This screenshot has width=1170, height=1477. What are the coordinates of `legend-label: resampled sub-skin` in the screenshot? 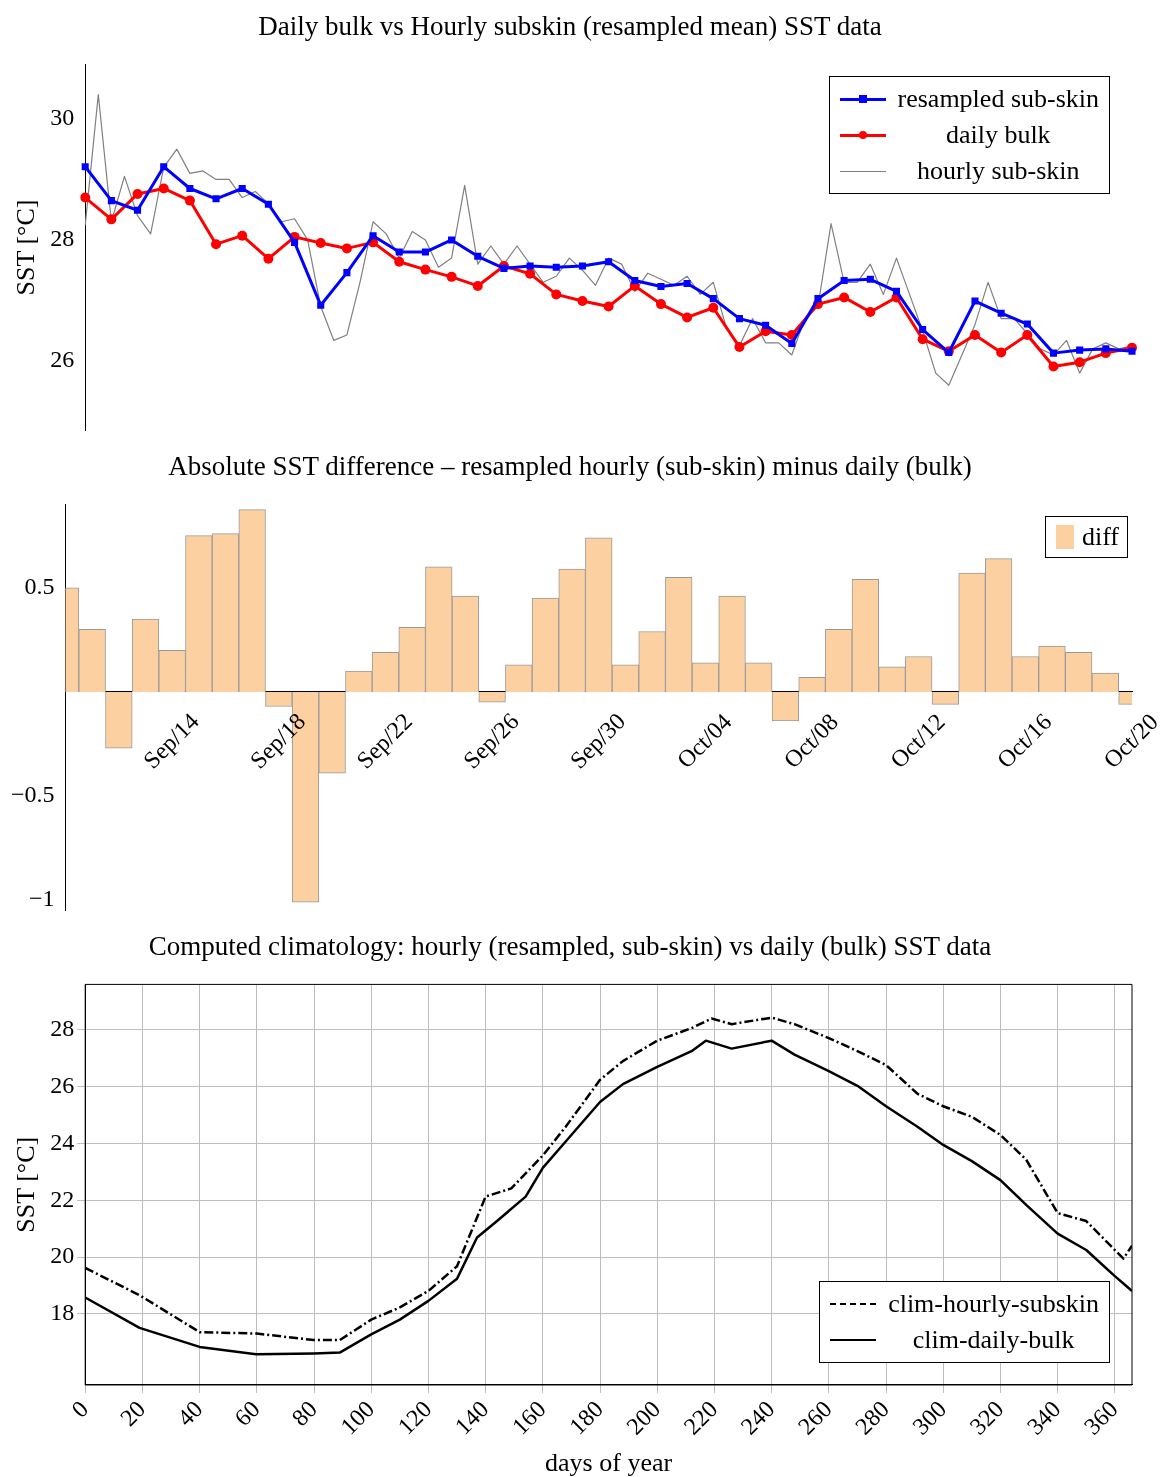 It's located at (998, 99).